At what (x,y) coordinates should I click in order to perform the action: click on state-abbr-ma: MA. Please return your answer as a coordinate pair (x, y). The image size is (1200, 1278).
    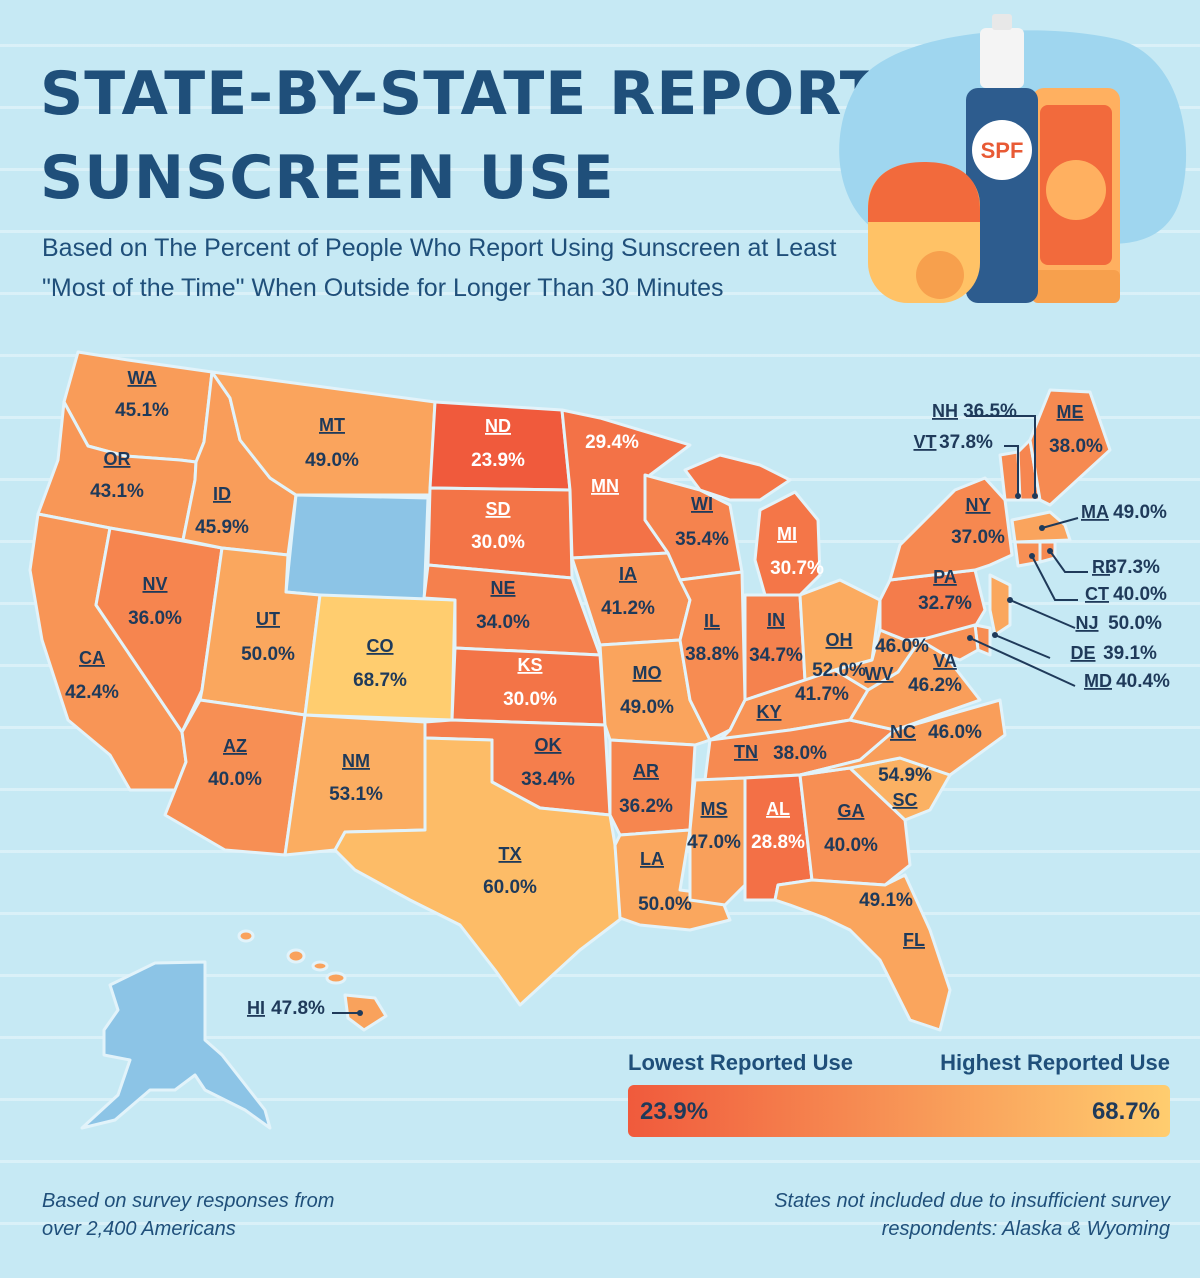
    Looking at the image, I should click on (1095, 512).